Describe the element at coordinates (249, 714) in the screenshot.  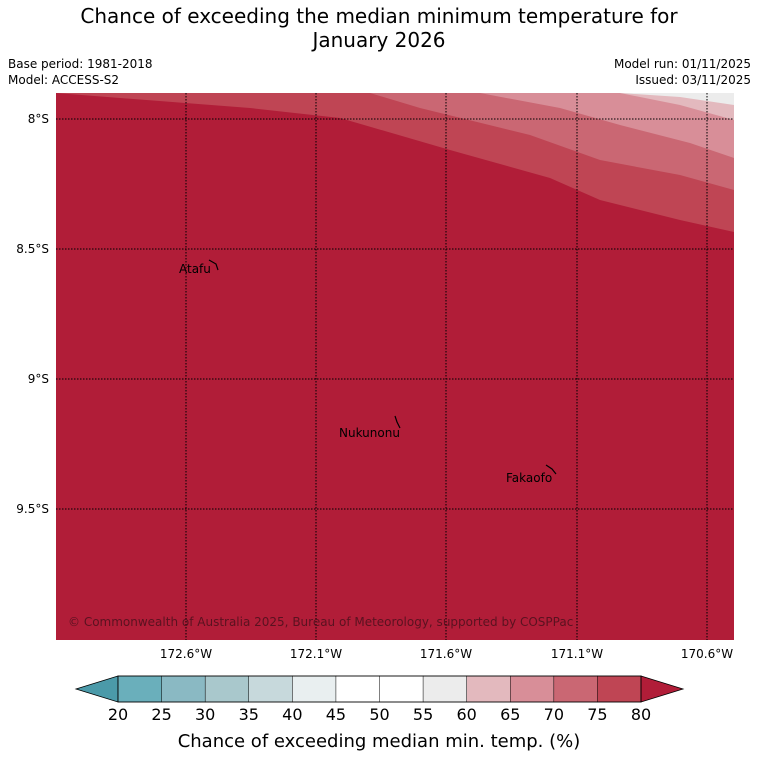
I see `colorbar-tick: 35` at that location.